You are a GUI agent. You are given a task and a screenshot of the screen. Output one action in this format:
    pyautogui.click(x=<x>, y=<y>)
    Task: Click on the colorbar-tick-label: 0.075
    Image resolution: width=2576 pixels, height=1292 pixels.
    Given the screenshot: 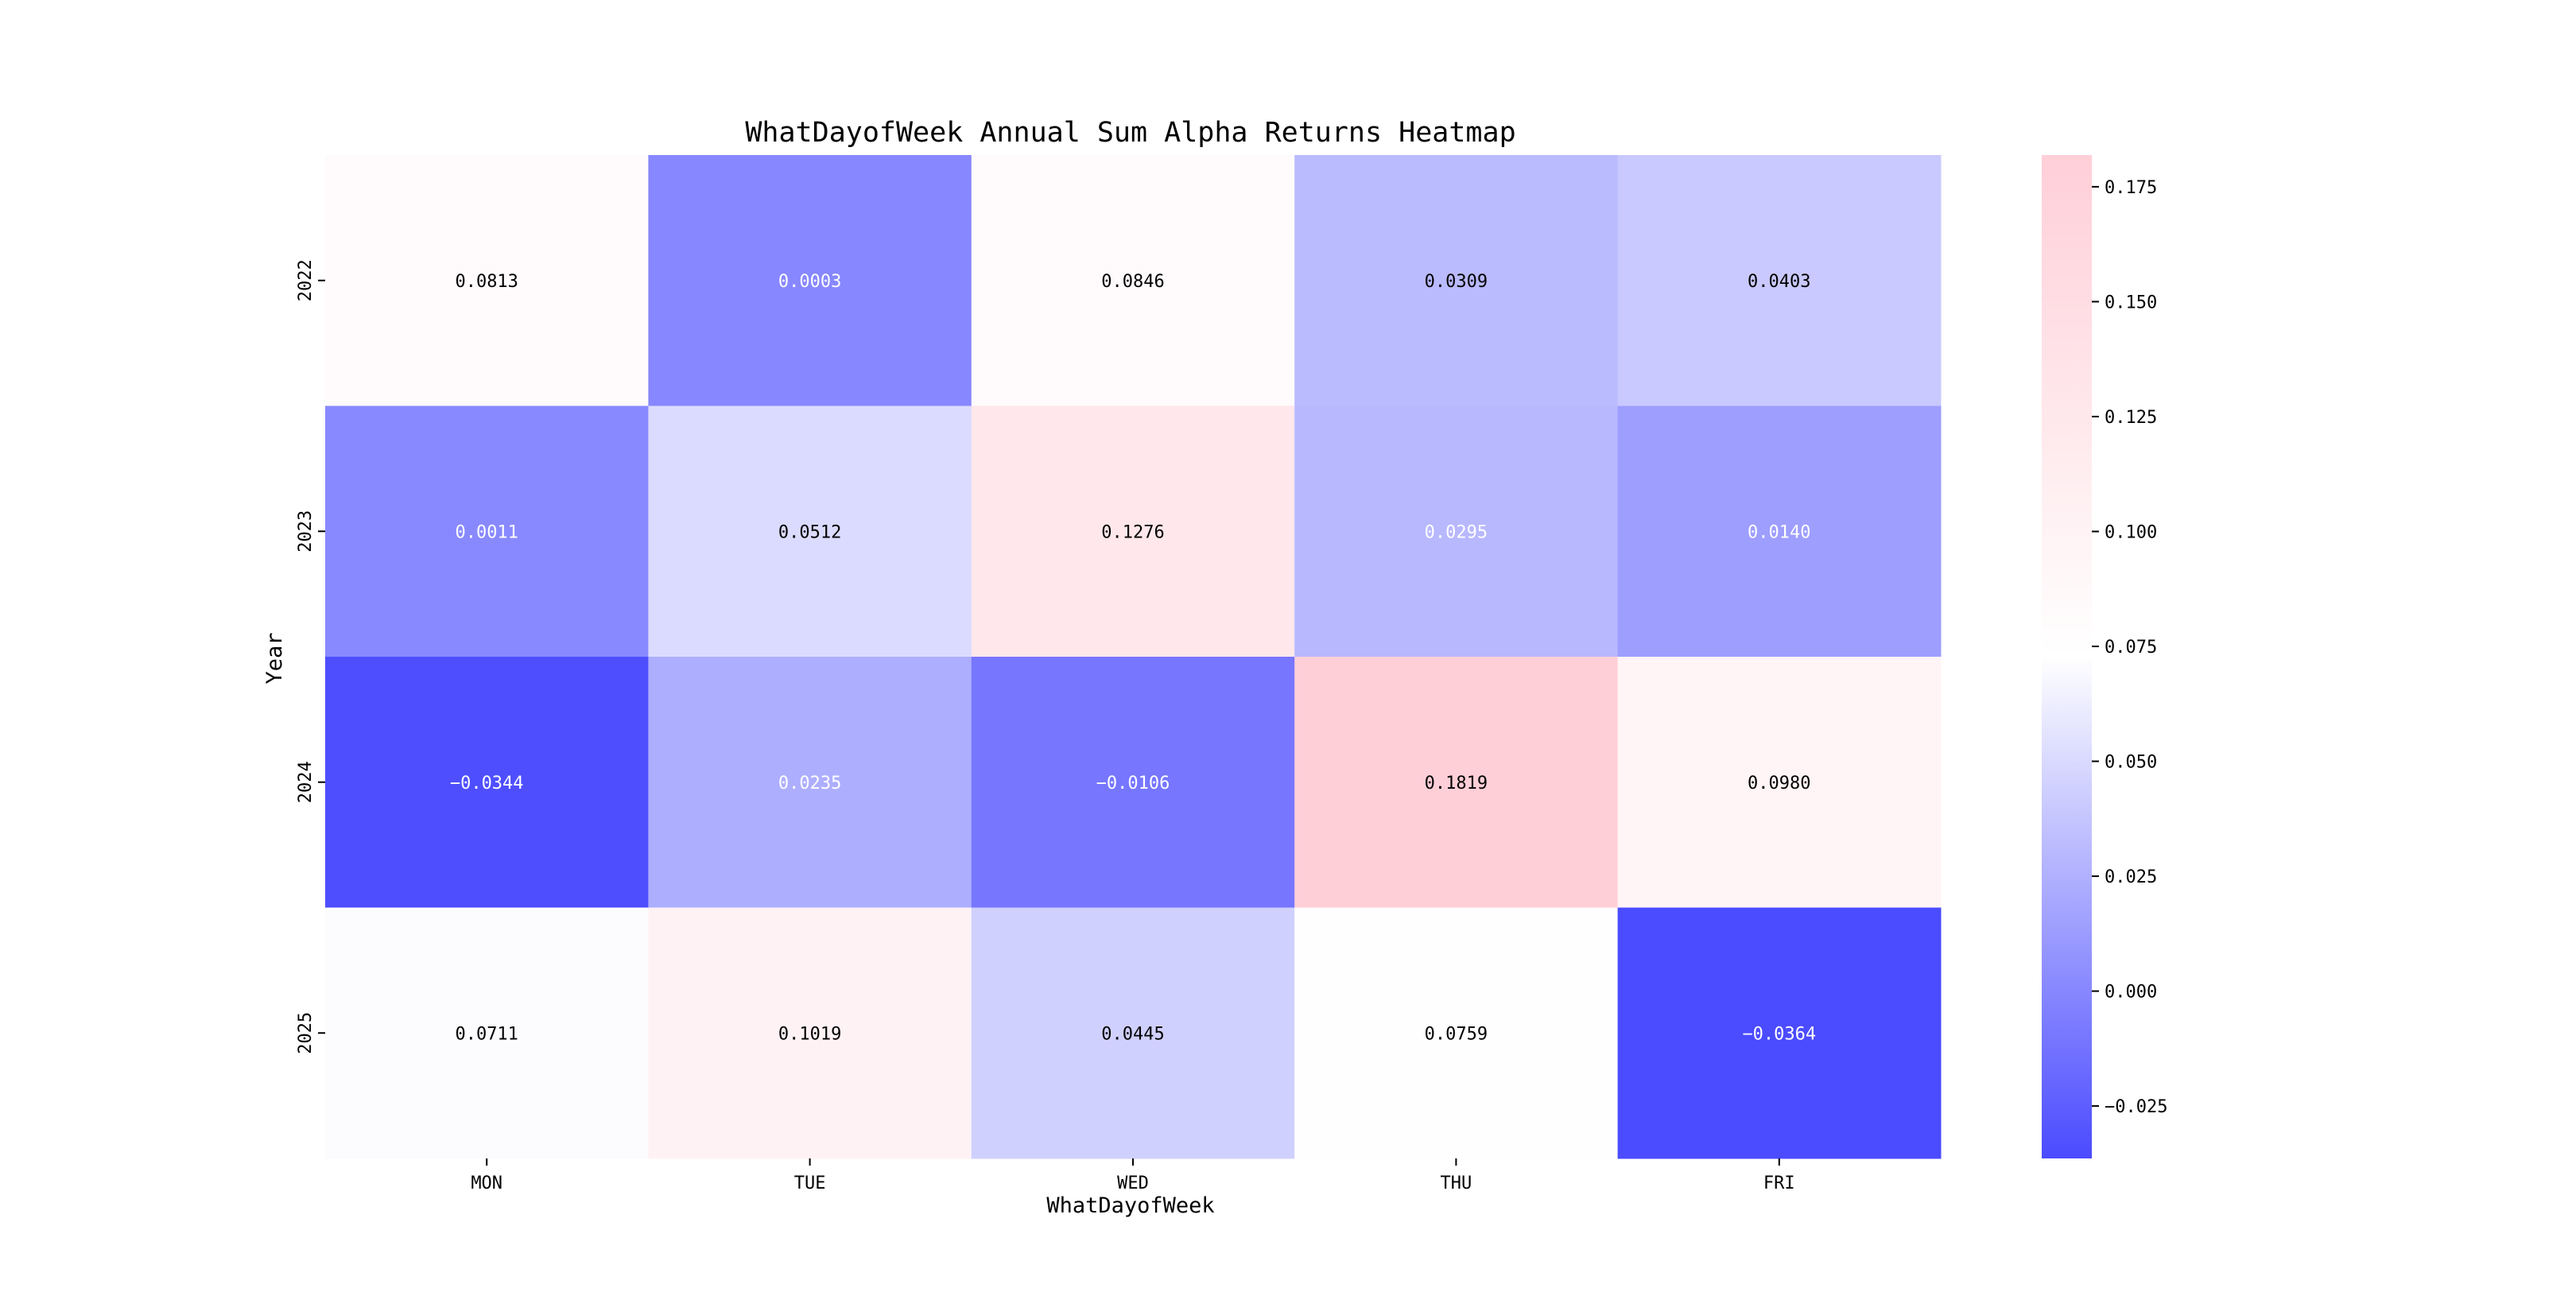 What is the action you would take?
    pyautogui.click(x=2131, y=648)
    